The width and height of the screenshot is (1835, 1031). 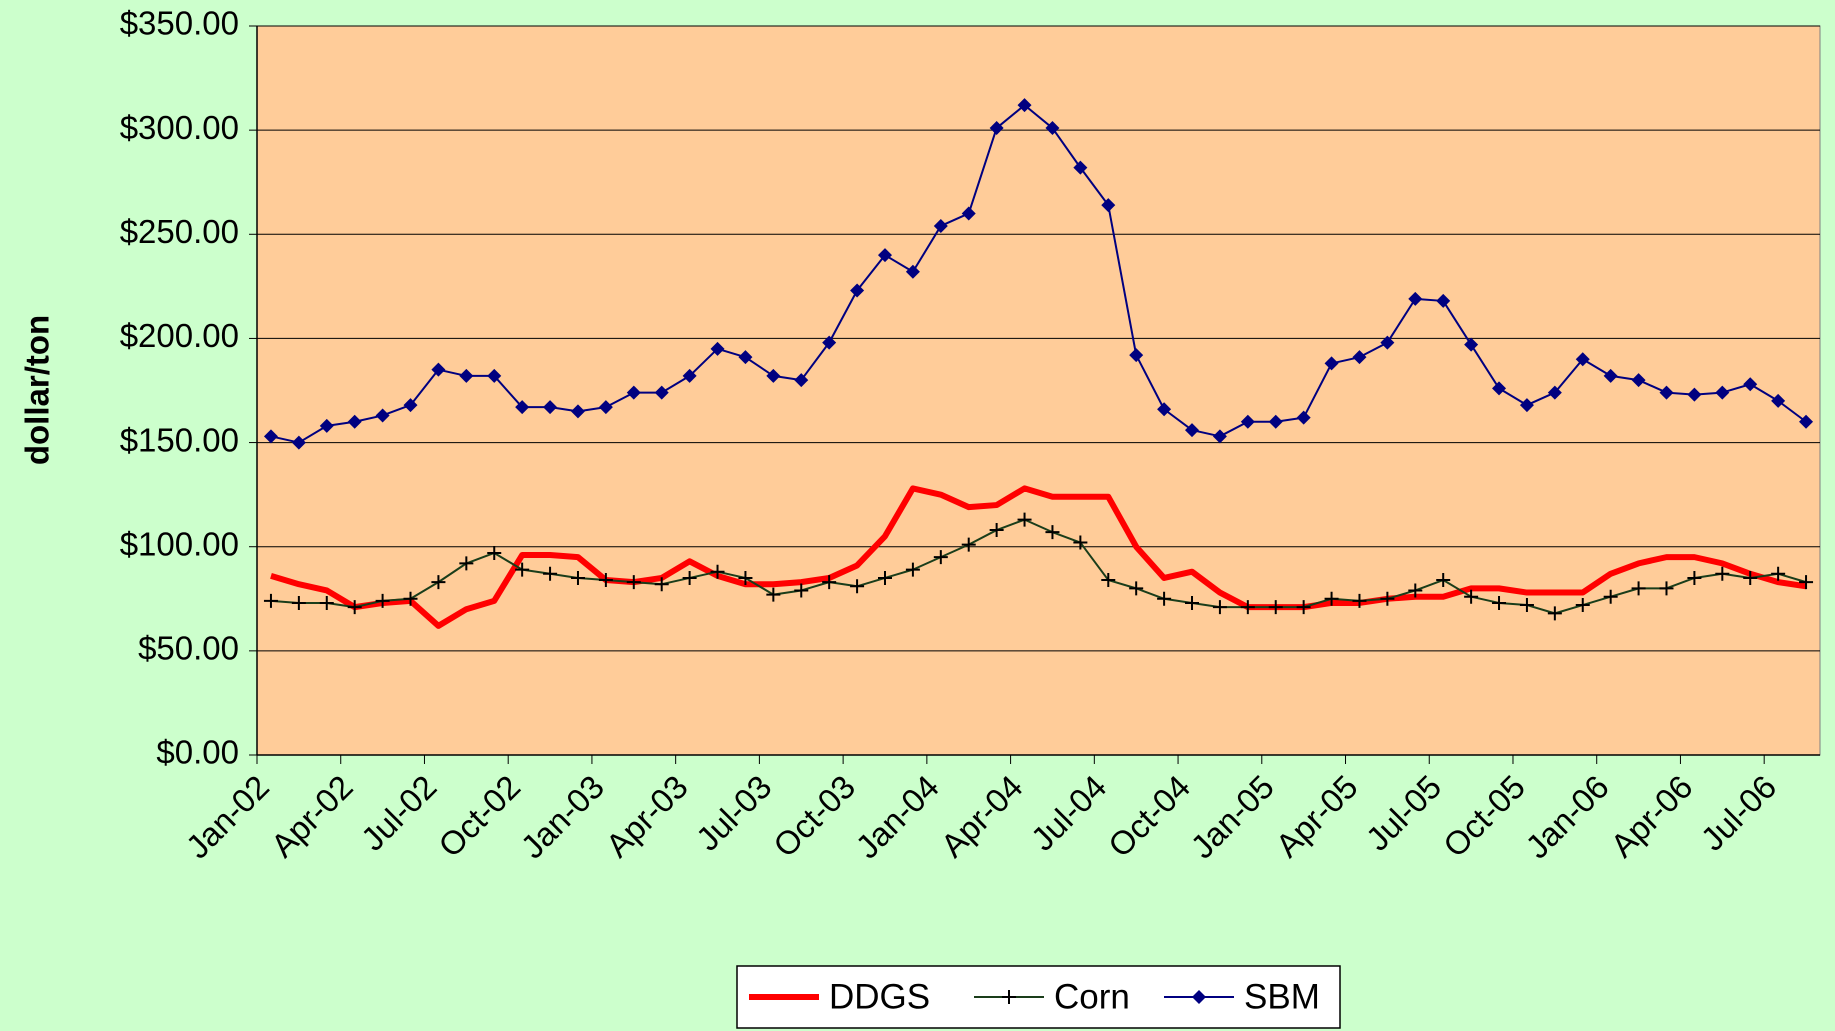 I want to click on y-tick-label: $100.00, so click(x=179, y=543).